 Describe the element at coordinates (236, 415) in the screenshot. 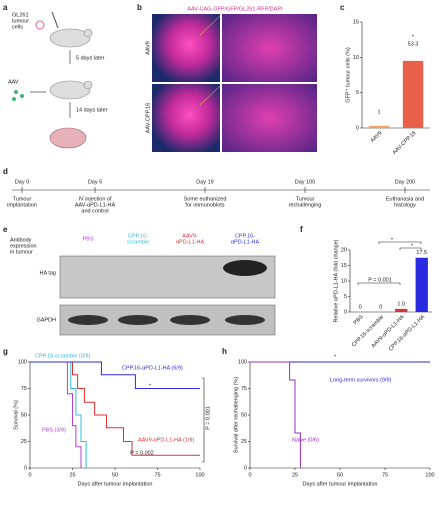

I see `y-axis-label: Survival after rechallenging (%)` at that location.